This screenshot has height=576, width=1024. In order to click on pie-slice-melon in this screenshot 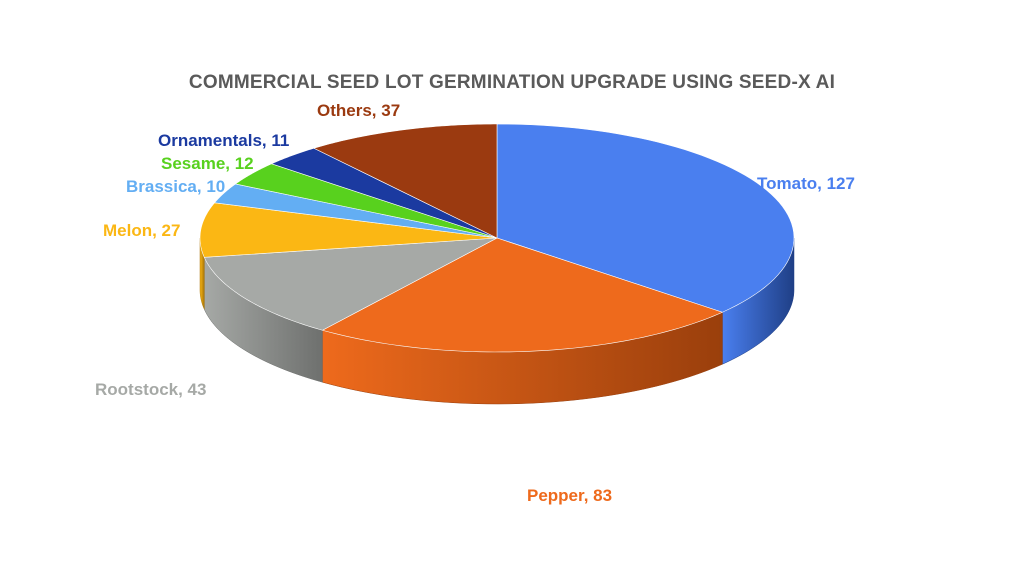, I will do `click(348, 230)`.